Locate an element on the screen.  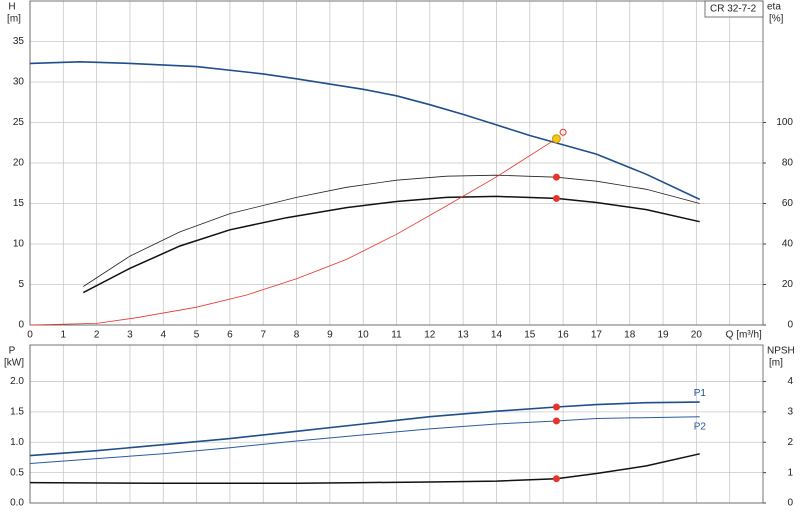
y-axis-label: H is located at coordinates (11, 7).